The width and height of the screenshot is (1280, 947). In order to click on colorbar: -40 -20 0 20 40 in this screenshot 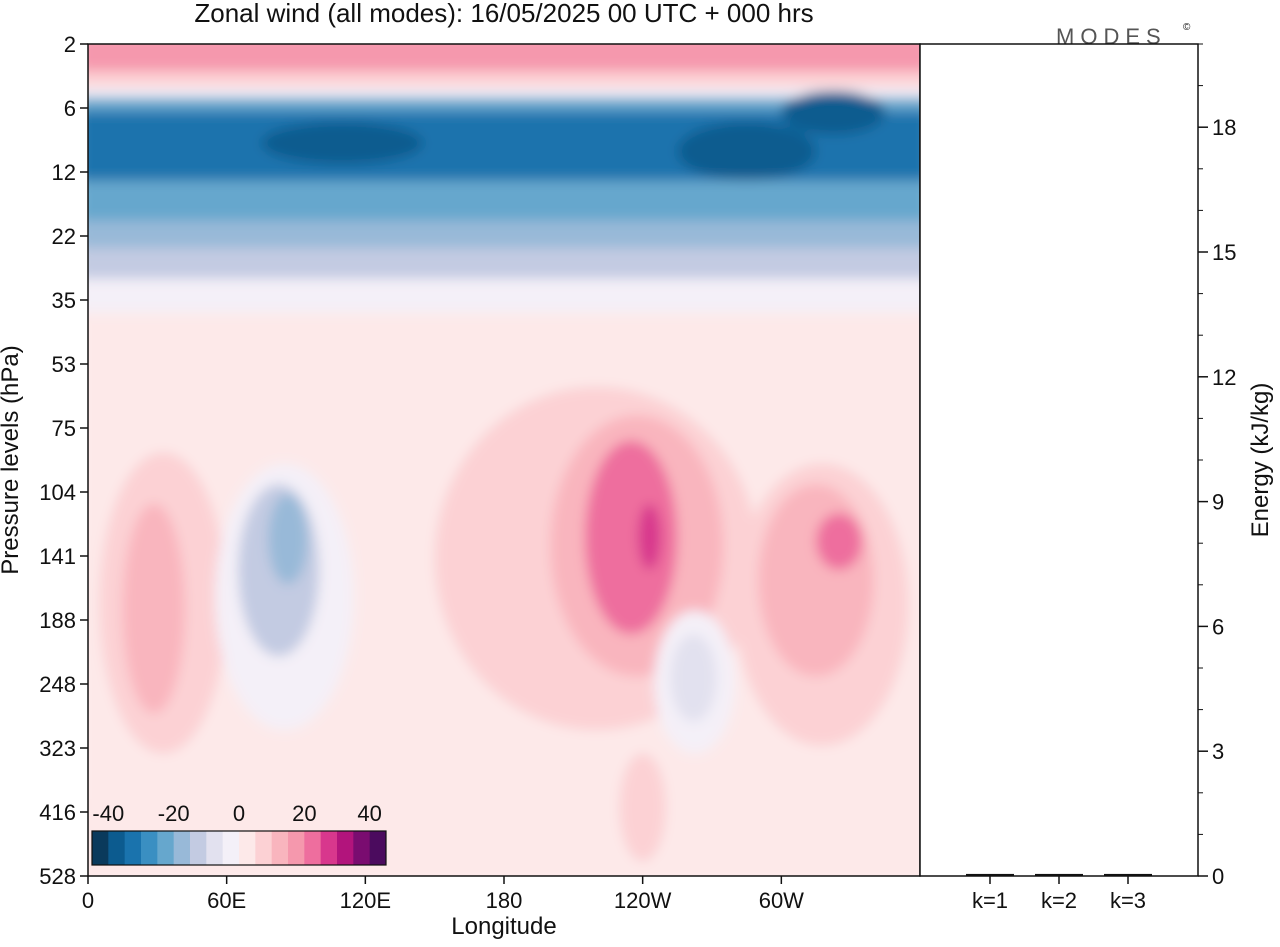, I will do `click(239, 833)`.